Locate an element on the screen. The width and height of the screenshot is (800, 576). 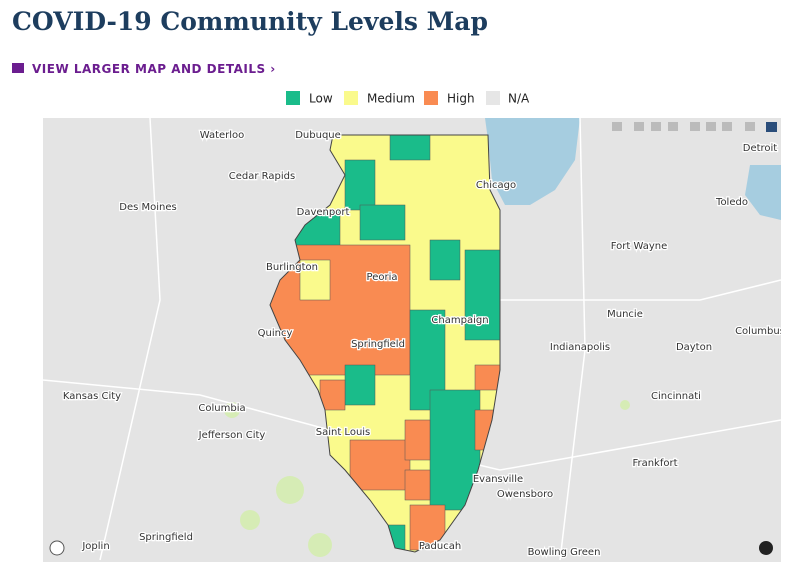
legend-label: Medium is located at coordinates (391, 99).